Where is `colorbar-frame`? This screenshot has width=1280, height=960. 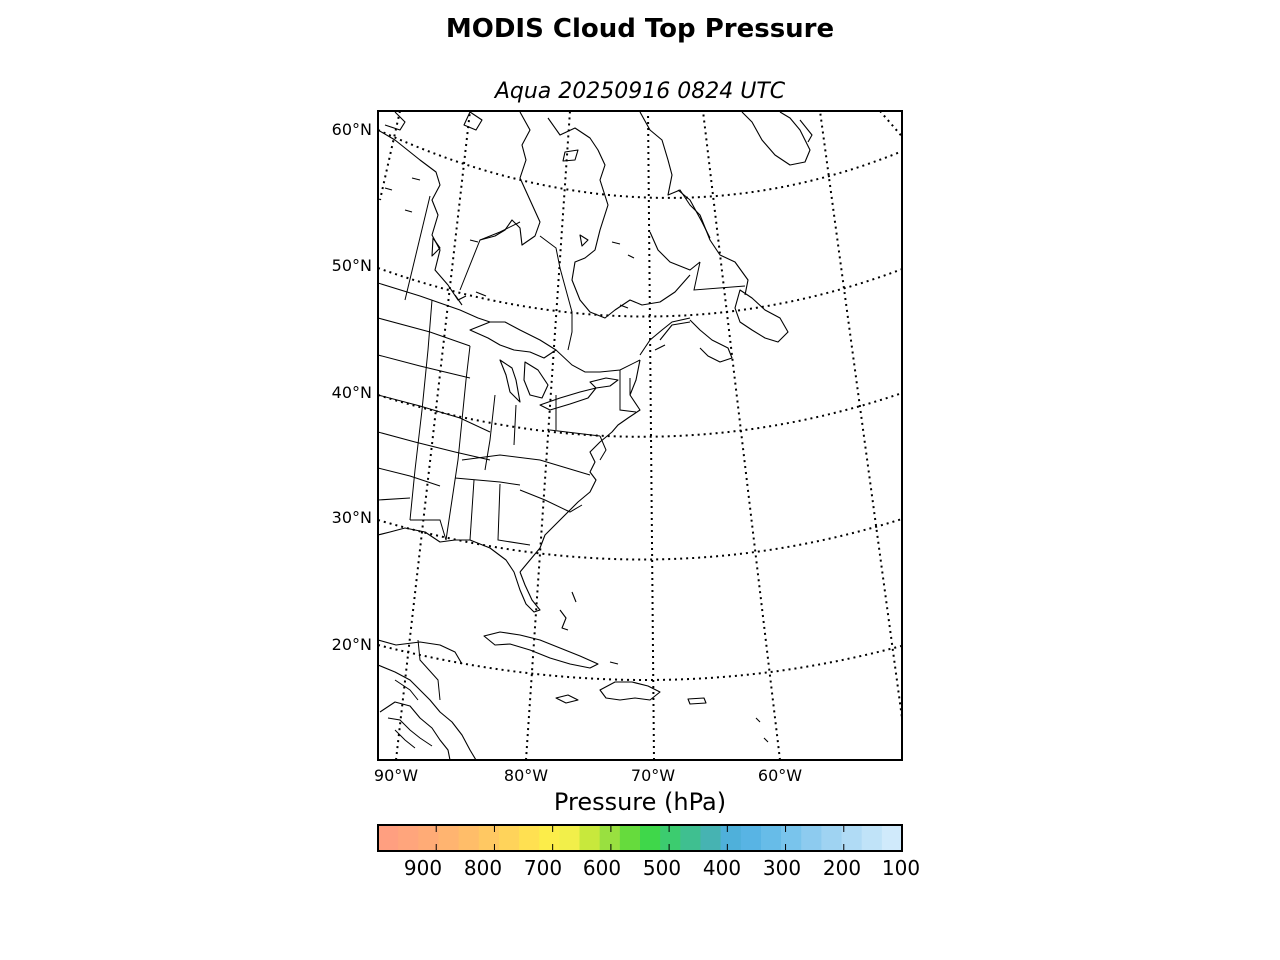 colorbar-frame is located at coordinates (640, 838).